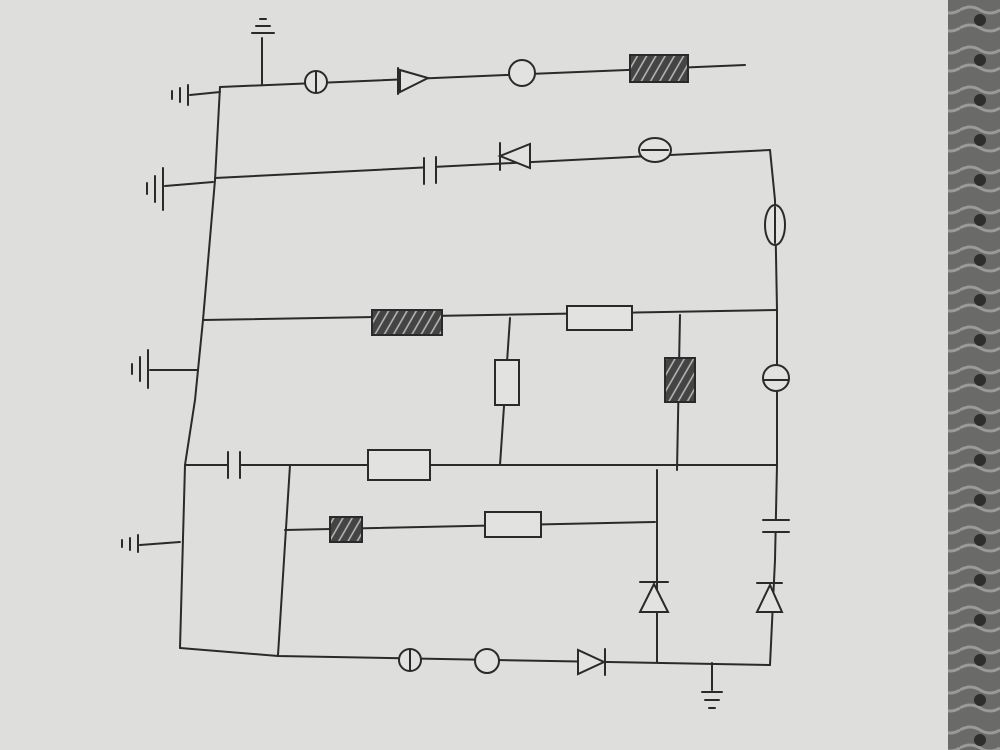  What do you see at coordinates (974, 375) in the screenshot?
I see `fabric` at bounding box center [974, 375].